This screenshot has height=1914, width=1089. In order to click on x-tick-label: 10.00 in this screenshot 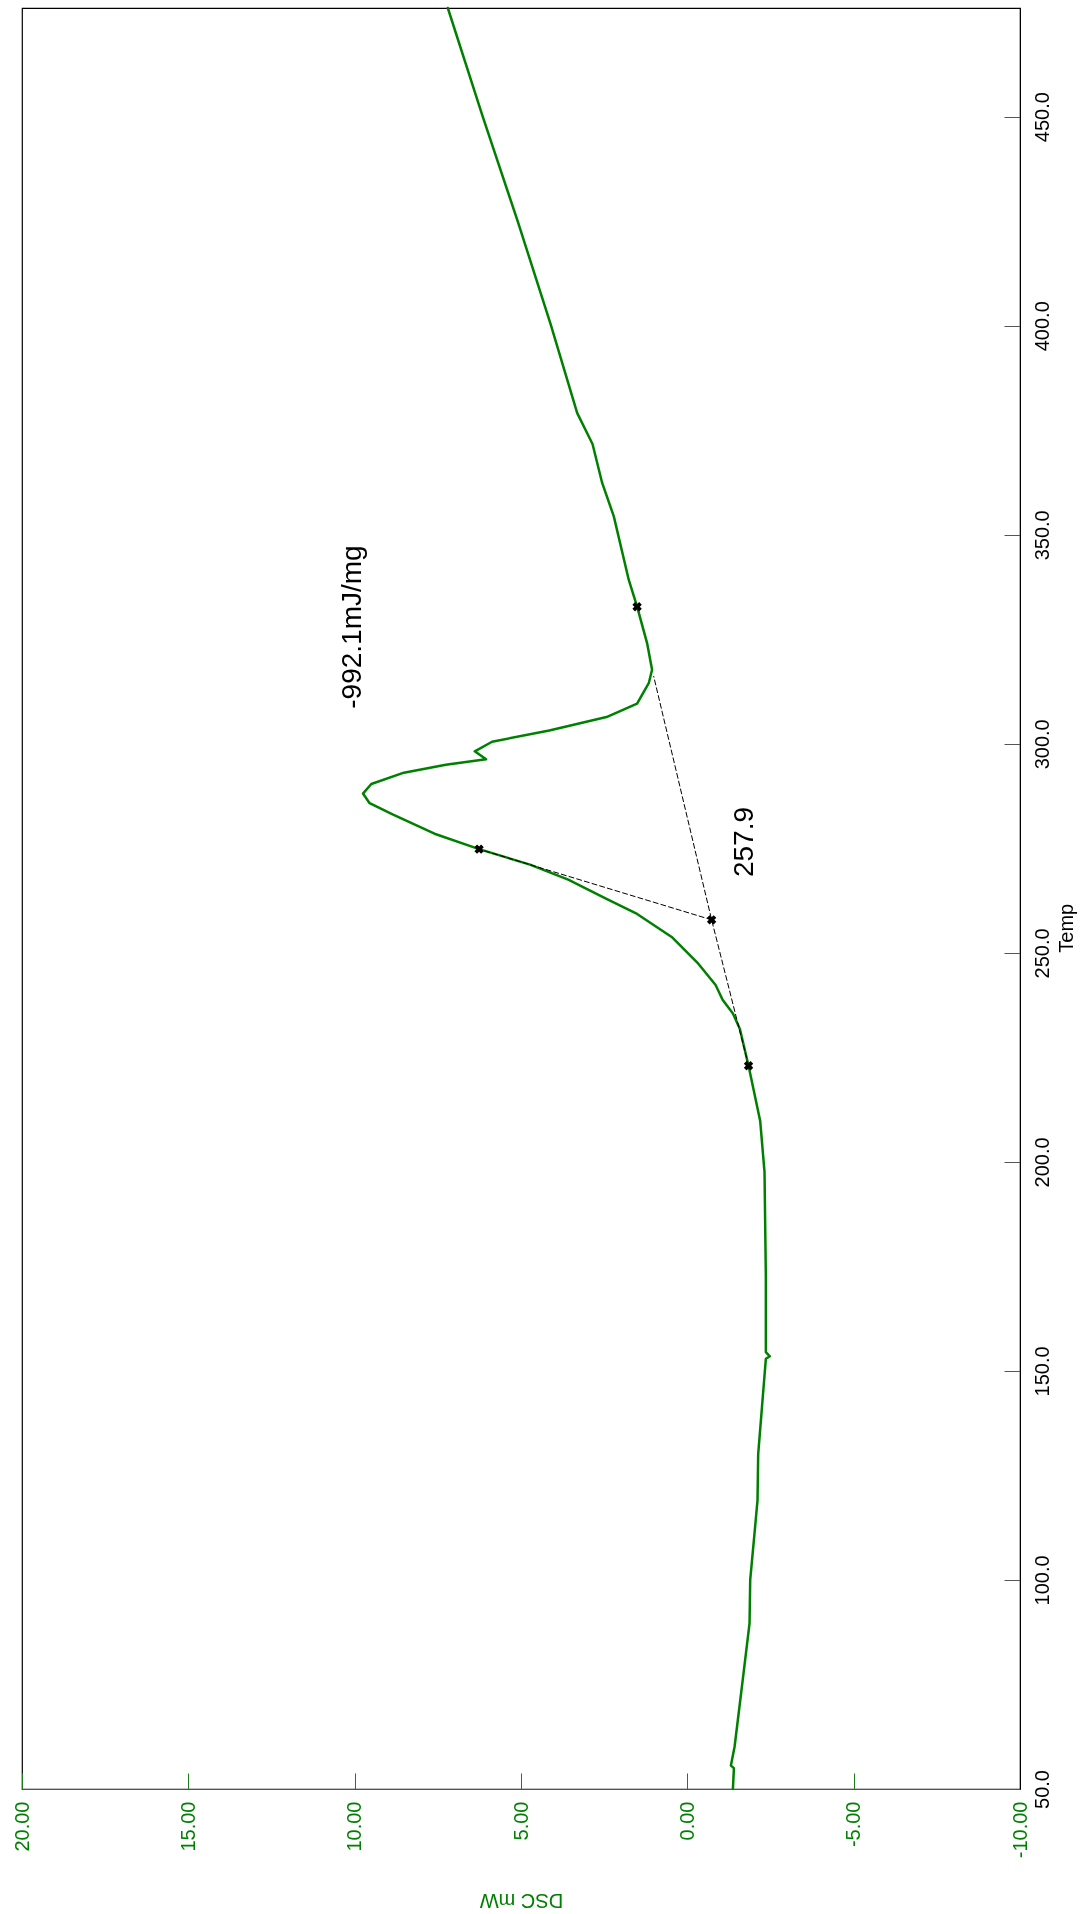, I will do `click(354, 1826)`.